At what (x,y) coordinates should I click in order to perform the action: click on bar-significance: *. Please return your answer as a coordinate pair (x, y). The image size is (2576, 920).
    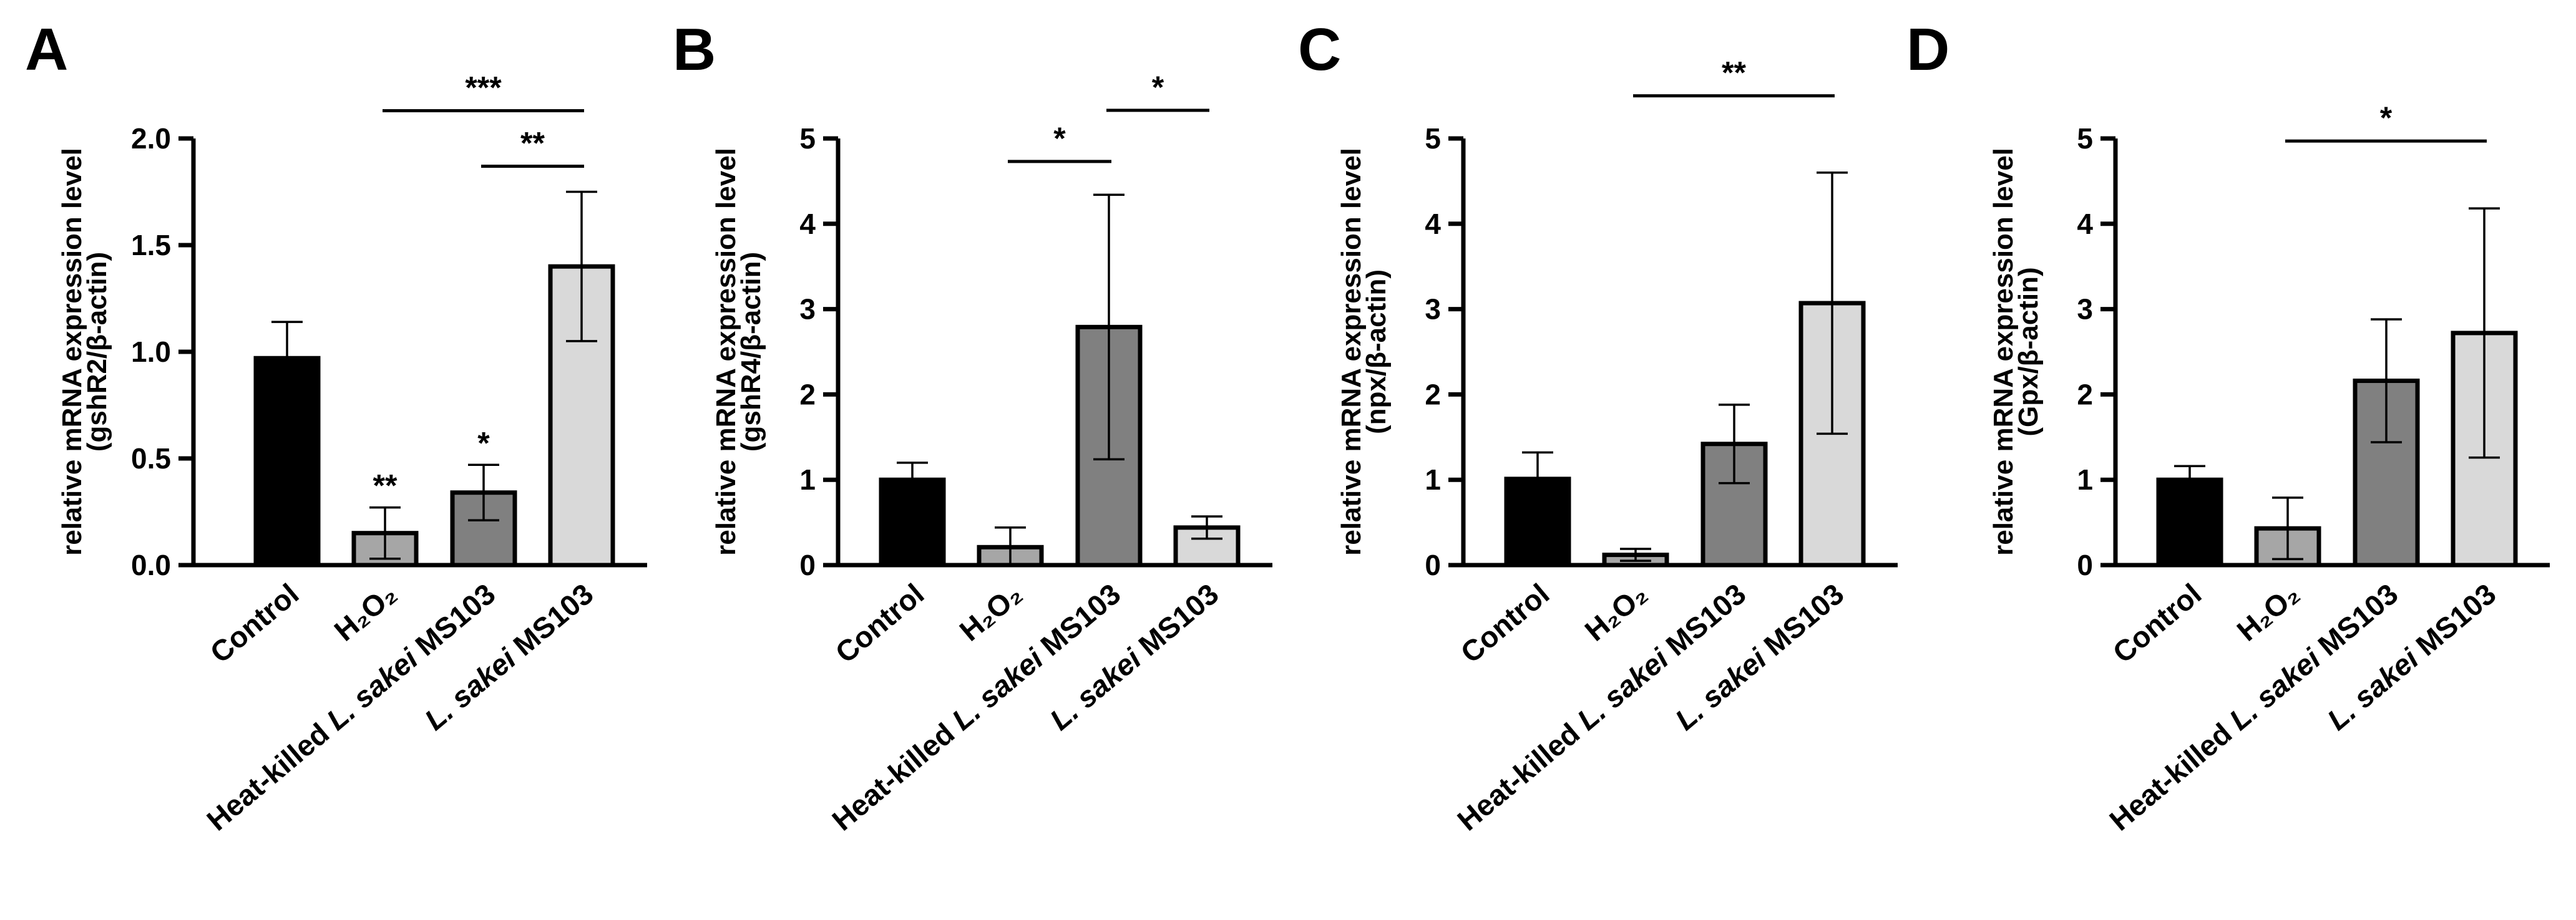
    Looking at the image, I should click on (483, 442).